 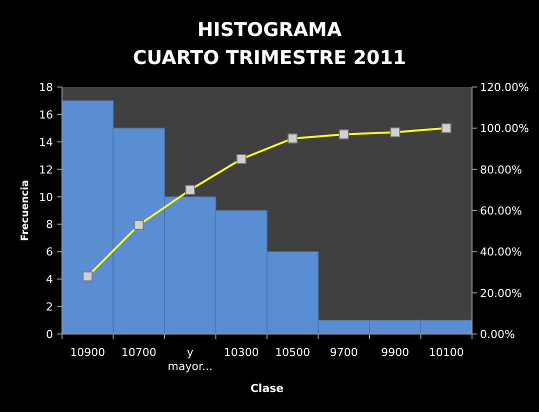 I want to click on y2-tick-label: 0.00%, so click(x=497, y=334).